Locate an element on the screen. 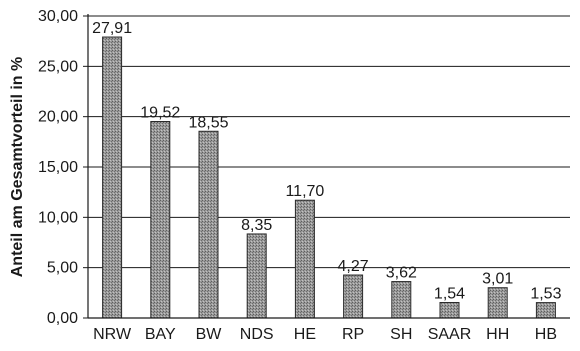 This screenshot has width=580, height=351. y-tick-label: 5,00 is located at coordinates (62, 268).